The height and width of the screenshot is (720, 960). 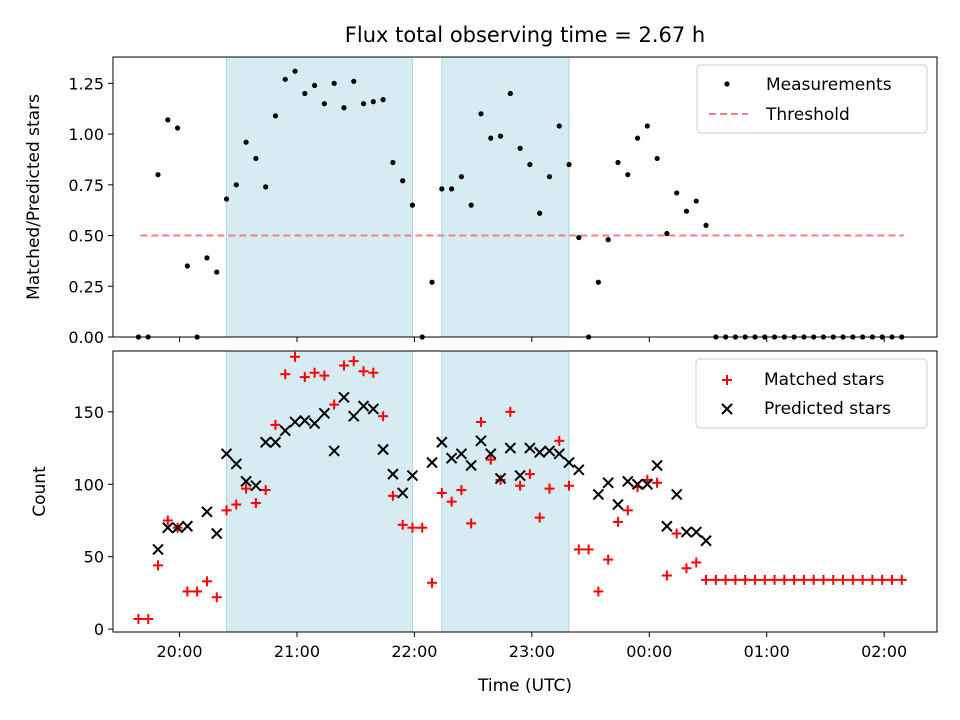 I want to click on y-tick-label: 0, so click(x=99, y=629).